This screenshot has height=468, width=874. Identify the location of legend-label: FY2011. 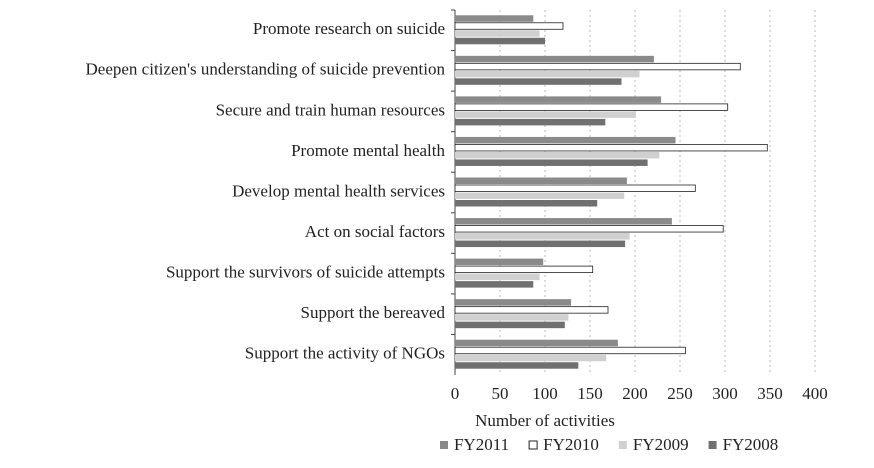
(481, 444).